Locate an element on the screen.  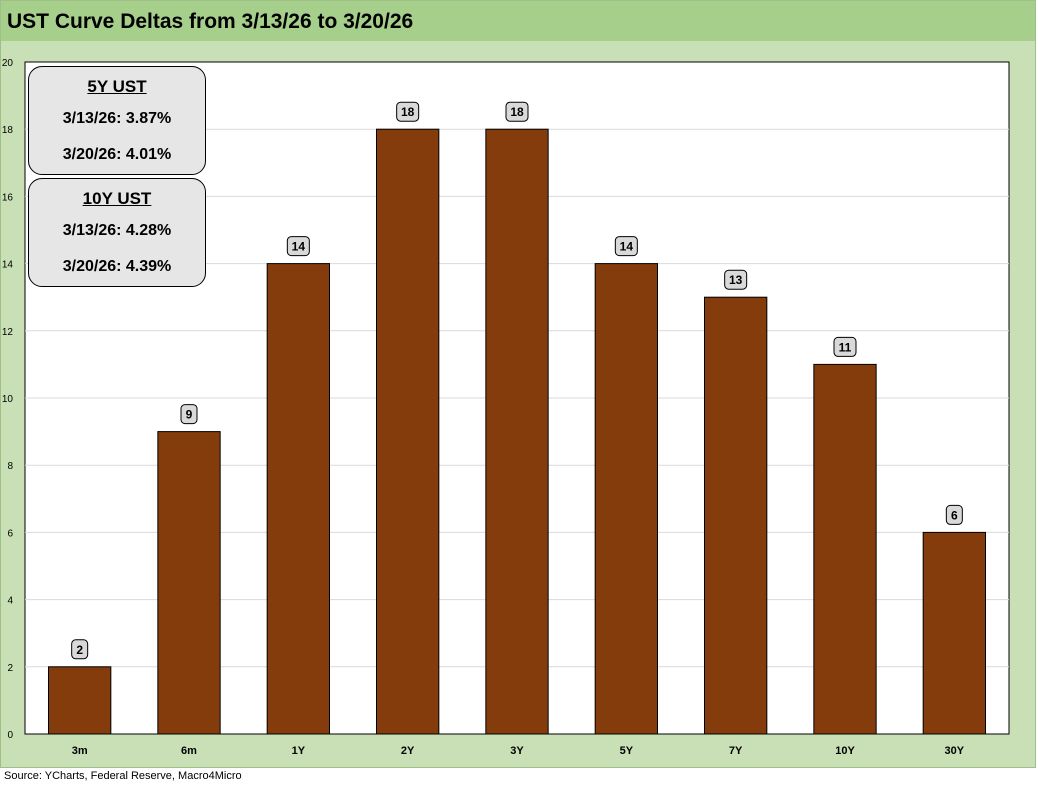
info-box-10y-line-1: 3/13/26: 4.28% is located at coordinates (117, 230).